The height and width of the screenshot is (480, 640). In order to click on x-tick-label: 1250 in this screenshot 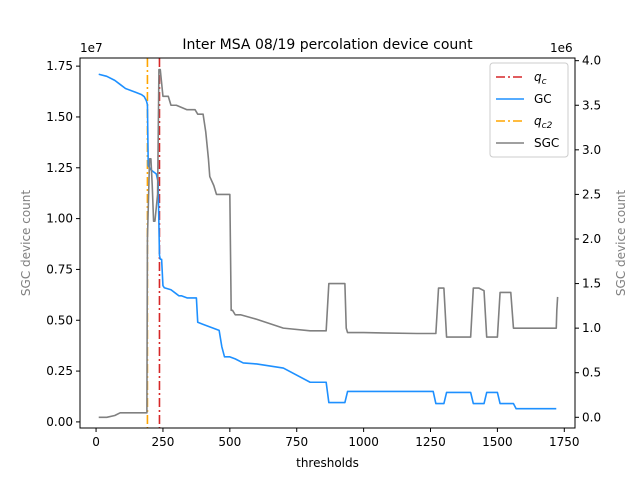, I will do `click(430, 442)`.